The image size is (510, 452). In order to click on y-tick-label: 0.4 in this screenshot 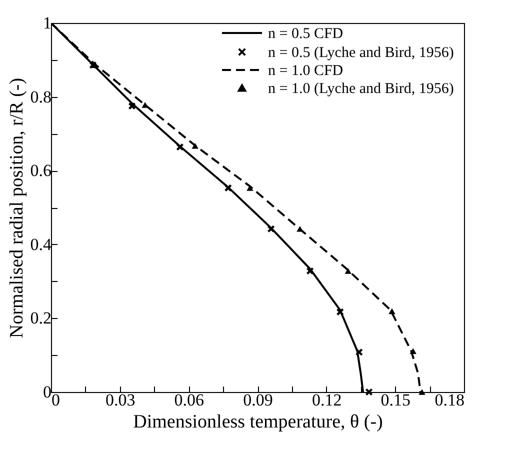, I will do `click(41, 244)`.